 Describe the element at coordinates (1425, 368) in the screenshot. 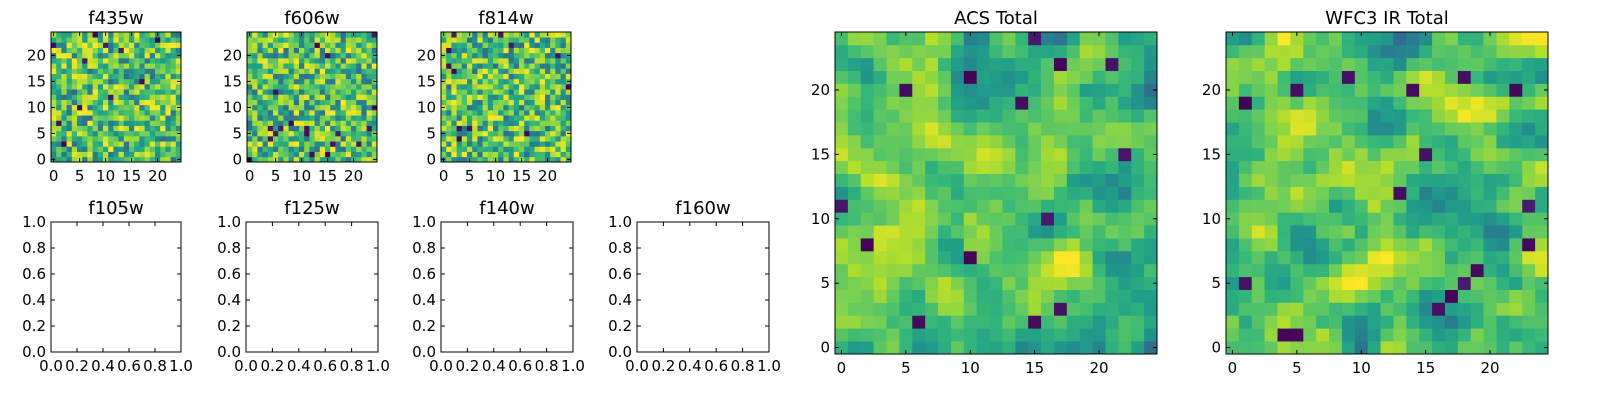

I see `x-tick-label: 15` at that location.